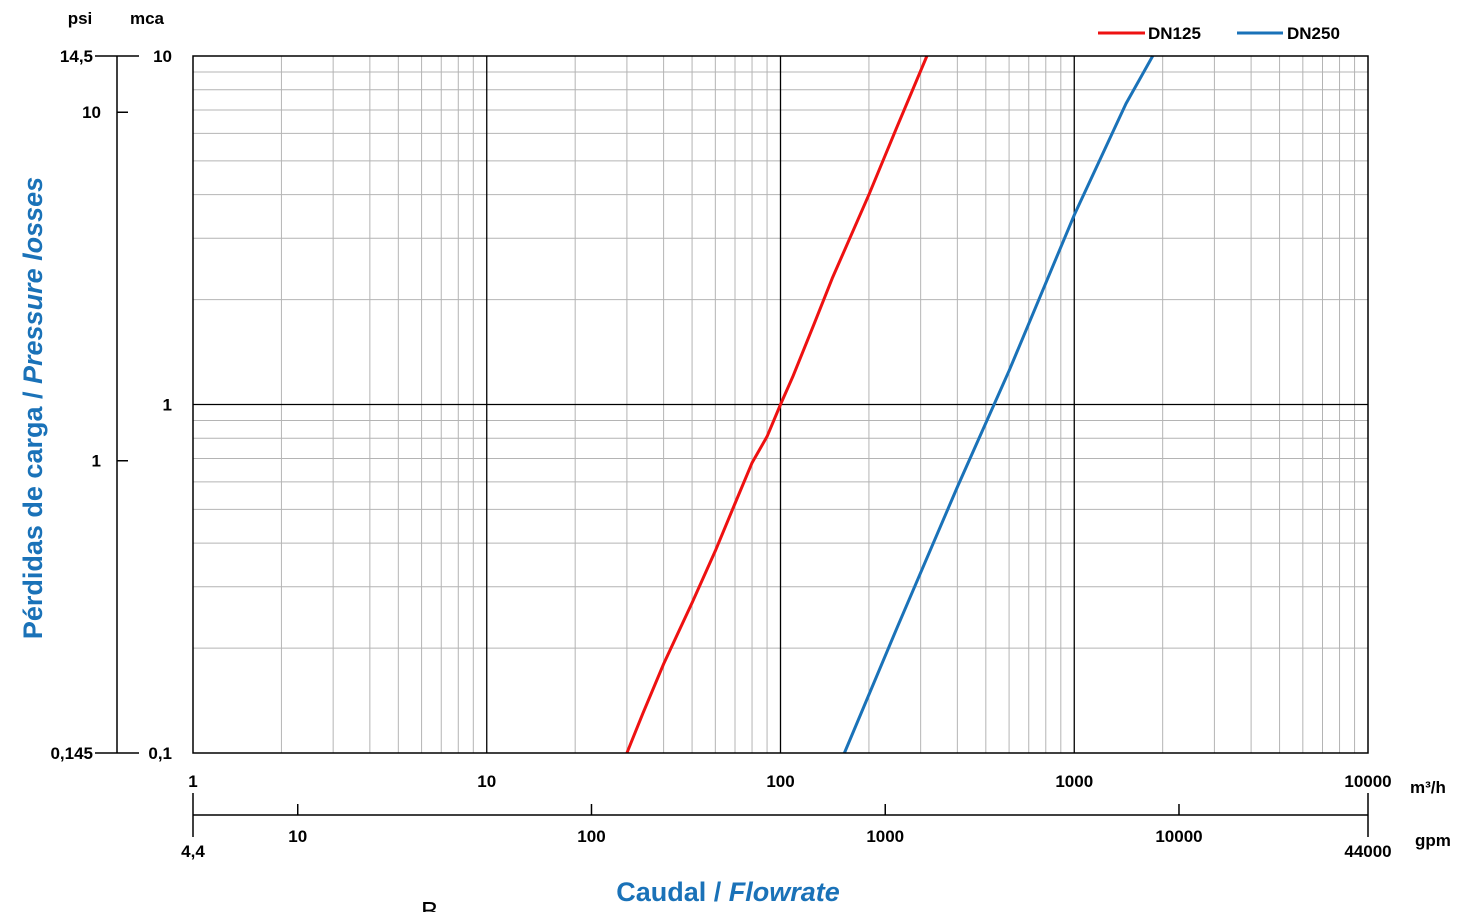 The image size is (1477, 912). What do you see at coordinates (33, 280) in the screenshot?
I see `y-axis-title-en: Pressure losses` at bounding box center [33, 280].